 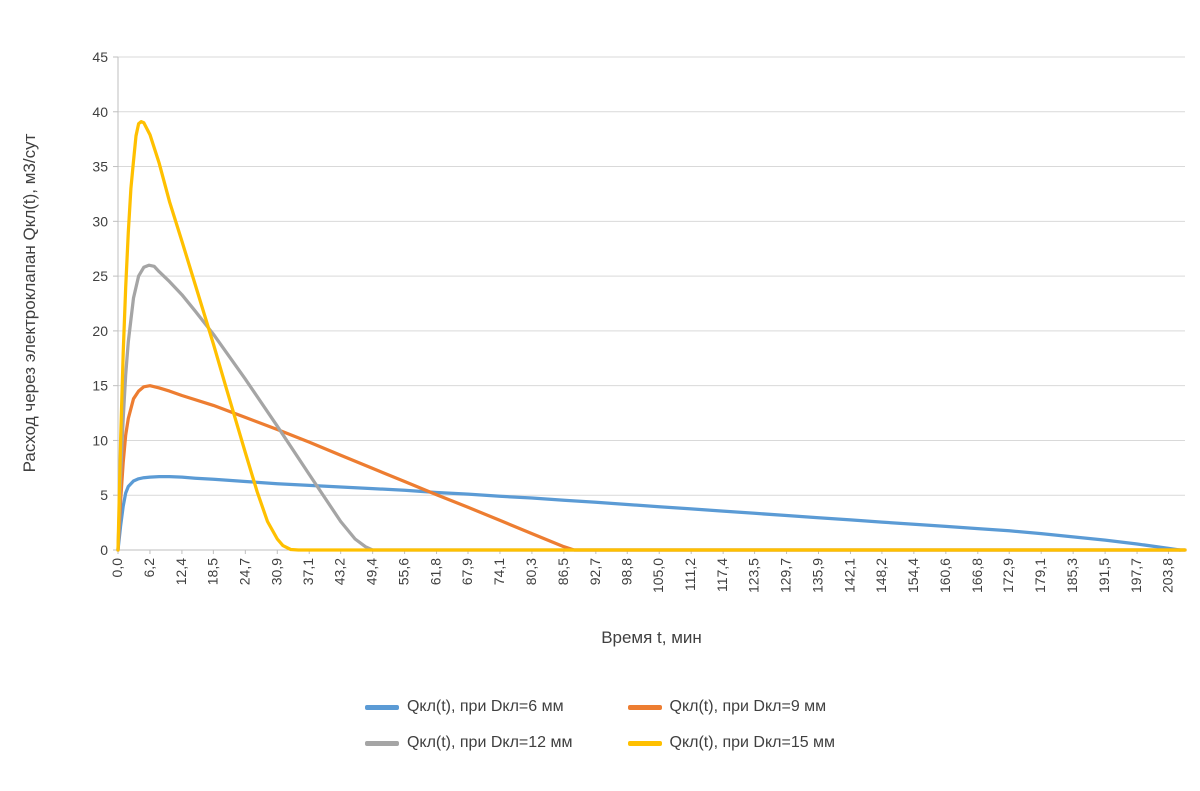 I want to click on x-tick-label: 160,6, so click(x=945, y=575).